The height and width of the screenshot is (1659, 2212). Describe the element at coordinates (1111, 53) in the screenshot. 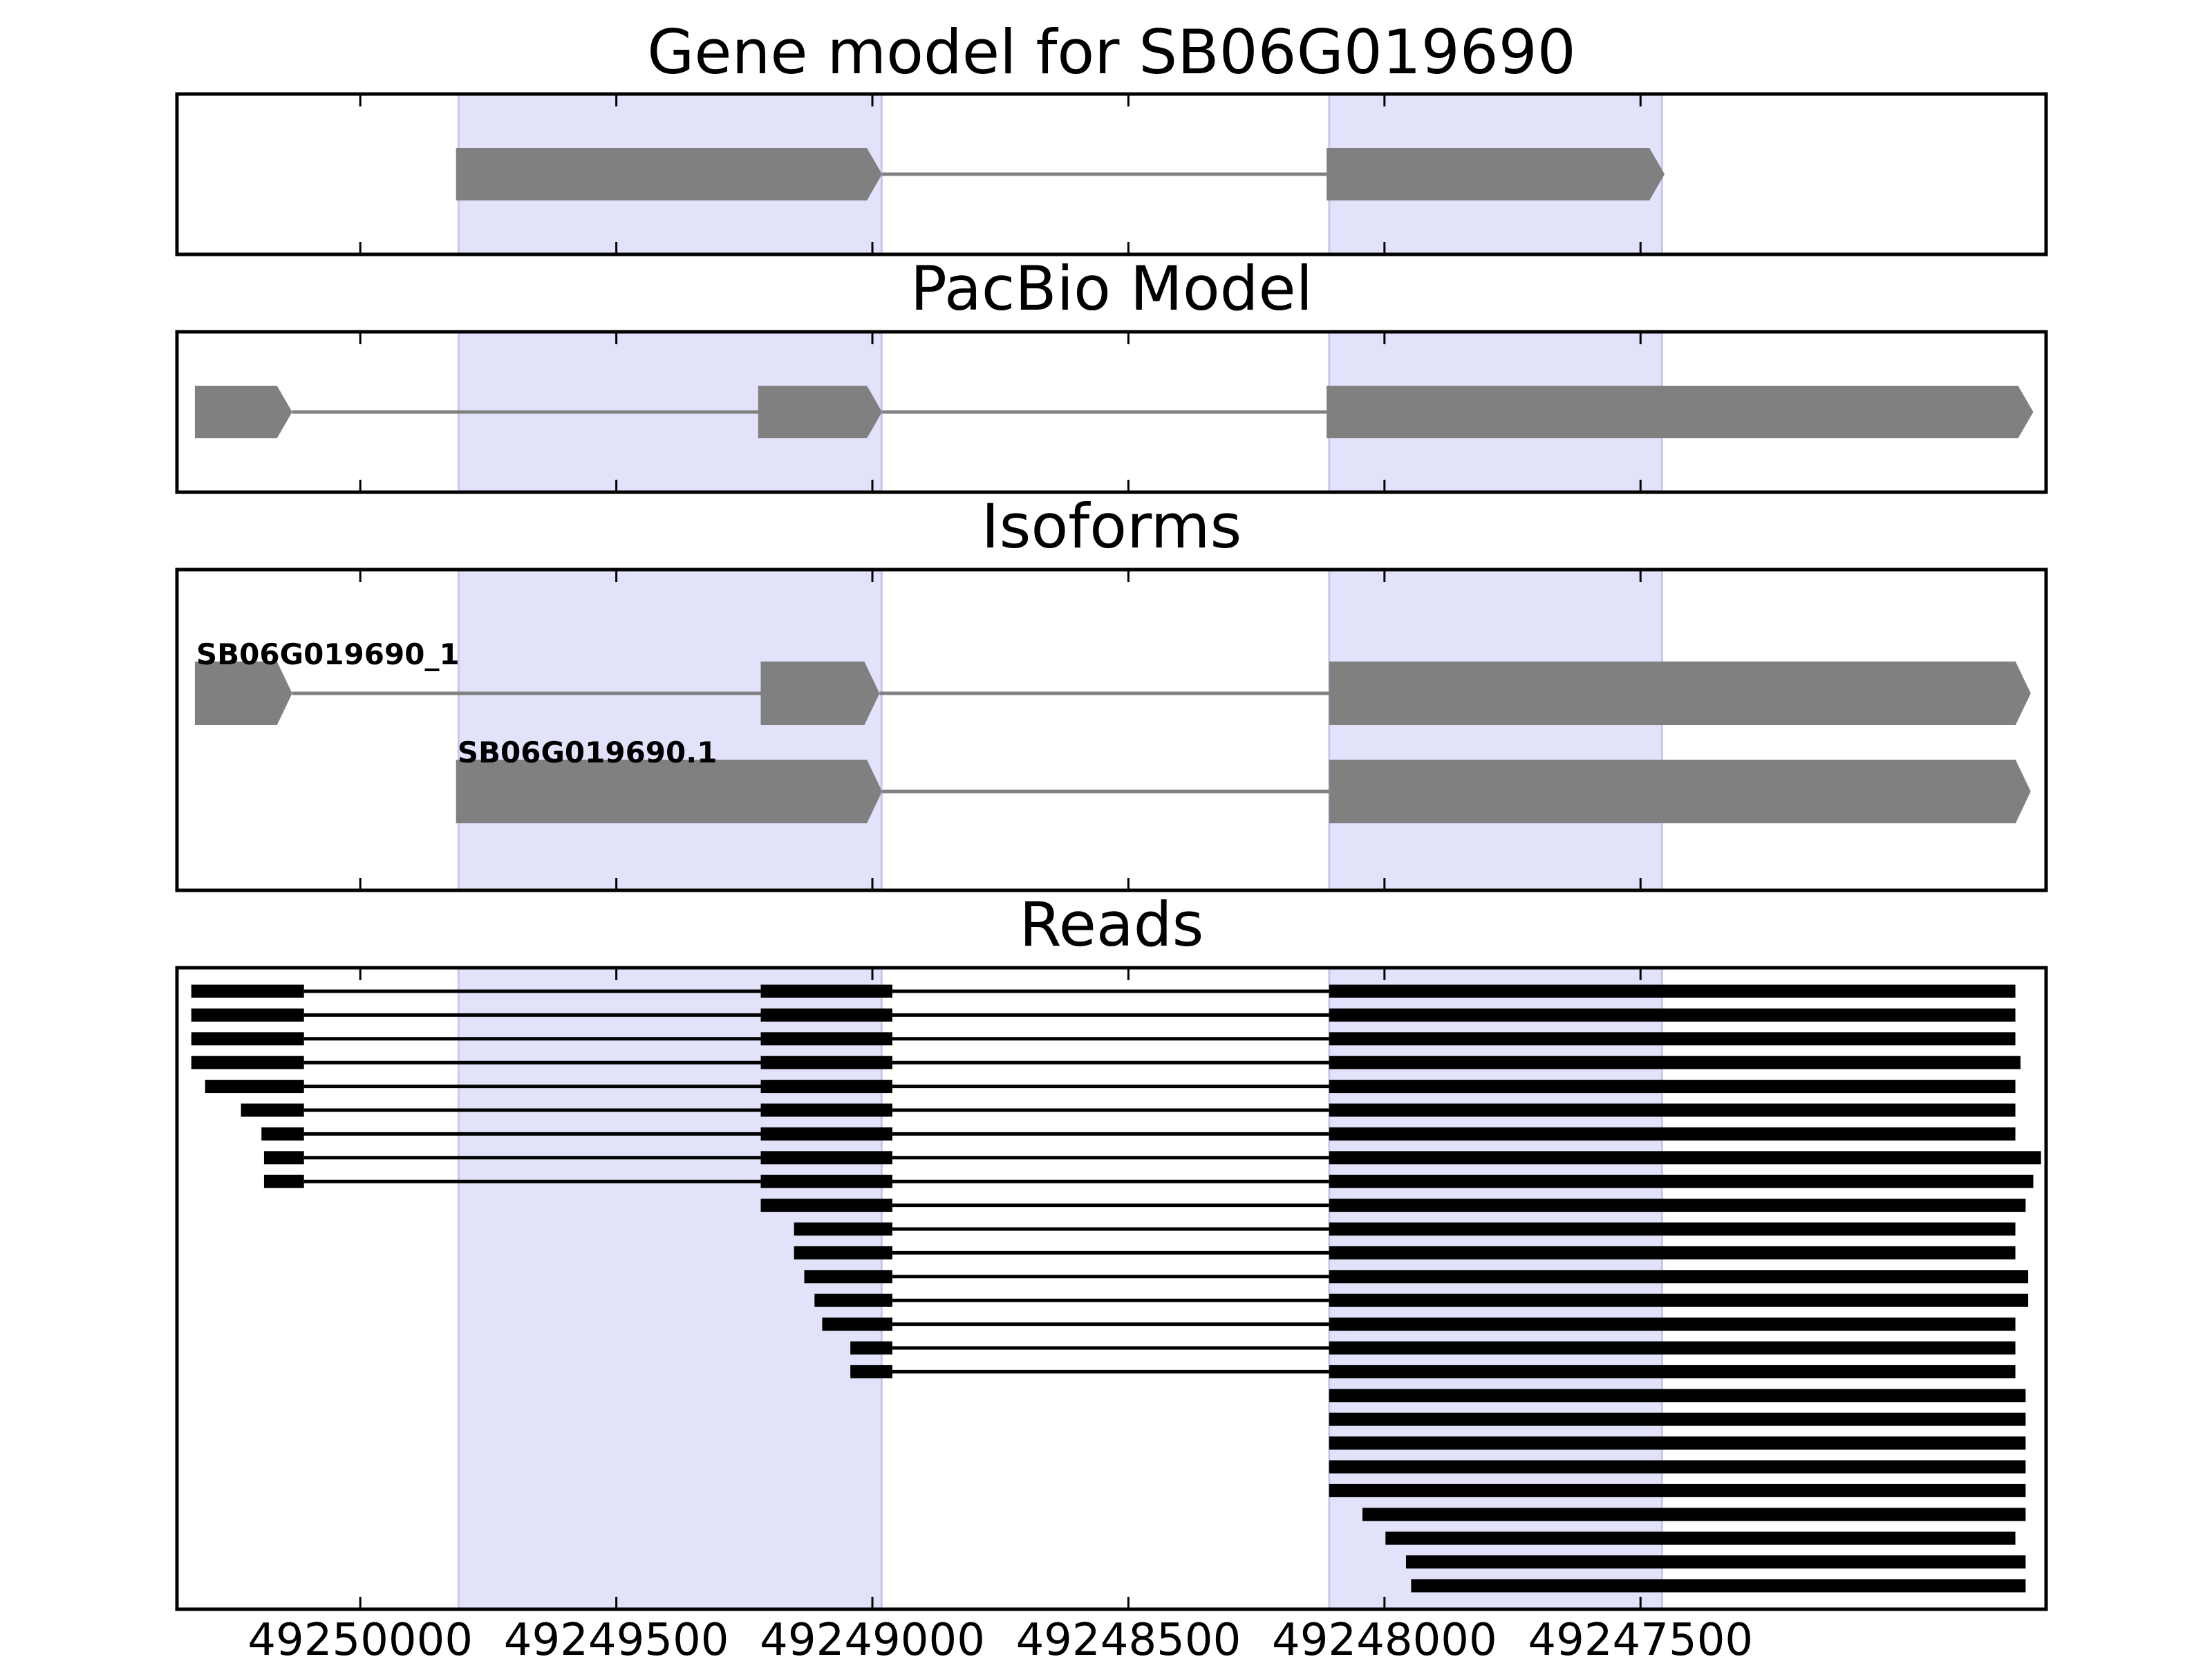

I see `panel-title: Gene model for SB06G019690` at that location.